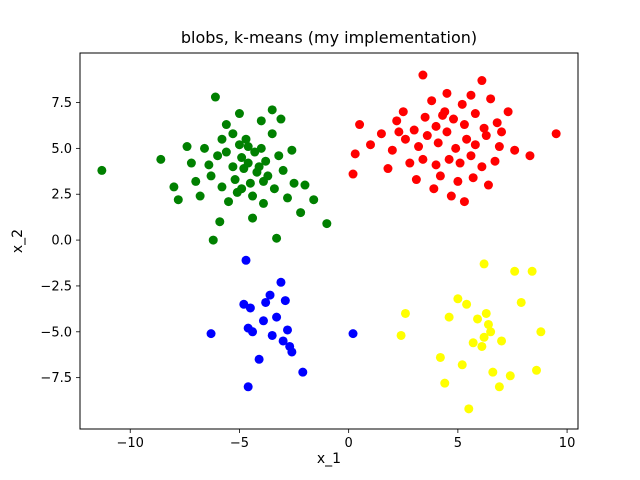 The height and width of the screenshot is (480, 640). I want to click on x-tick-label: −5, so click(239, 443).